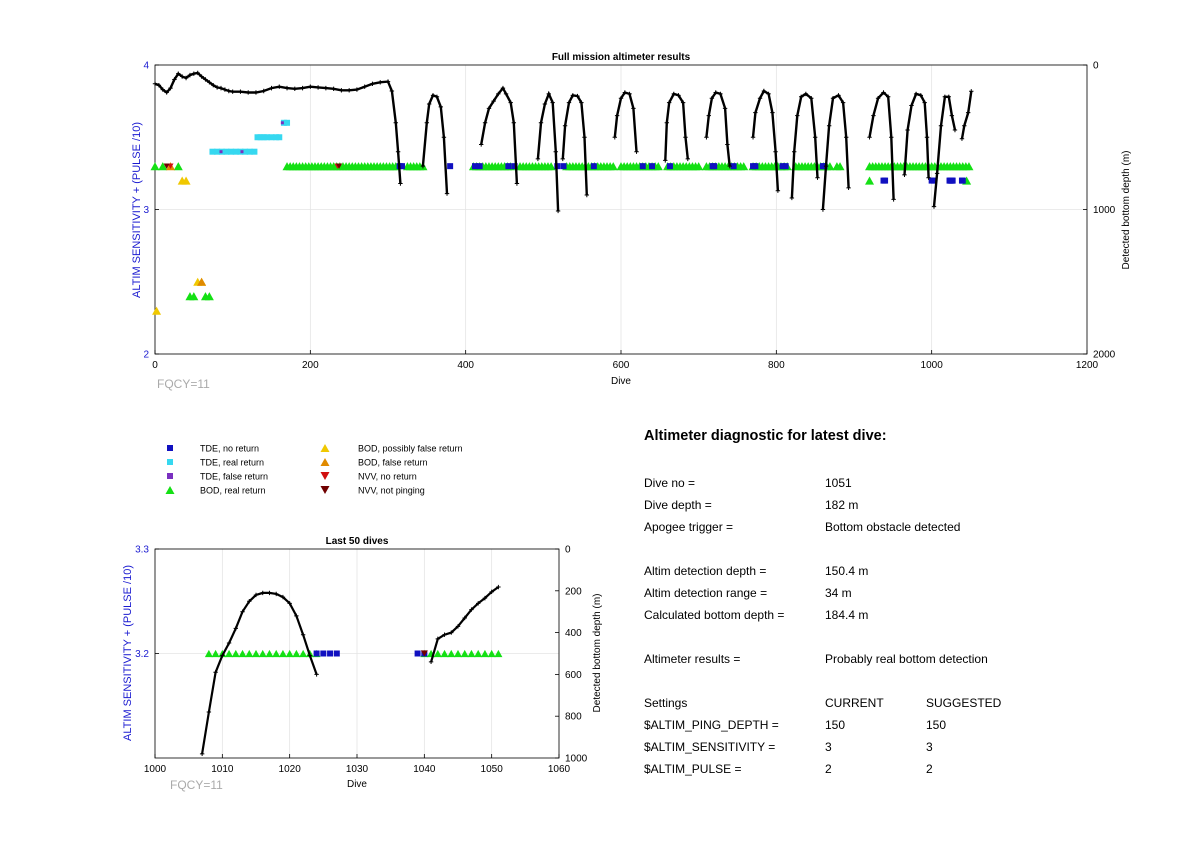  I want to click on y-tick-label: 2, so click(146, 355).